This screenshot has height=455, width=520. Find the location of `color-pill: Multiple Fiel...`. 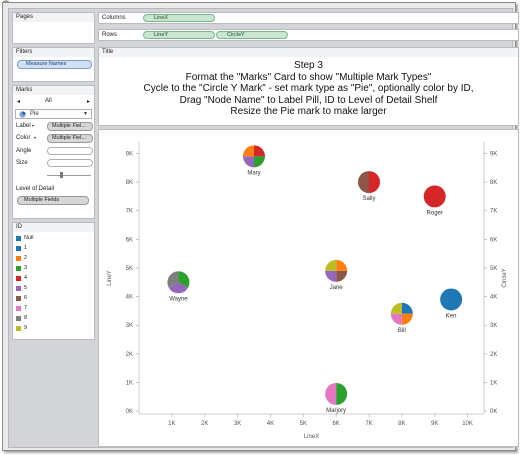

color-pill: Multiple Fiel... is located at coordinates (70, 138).